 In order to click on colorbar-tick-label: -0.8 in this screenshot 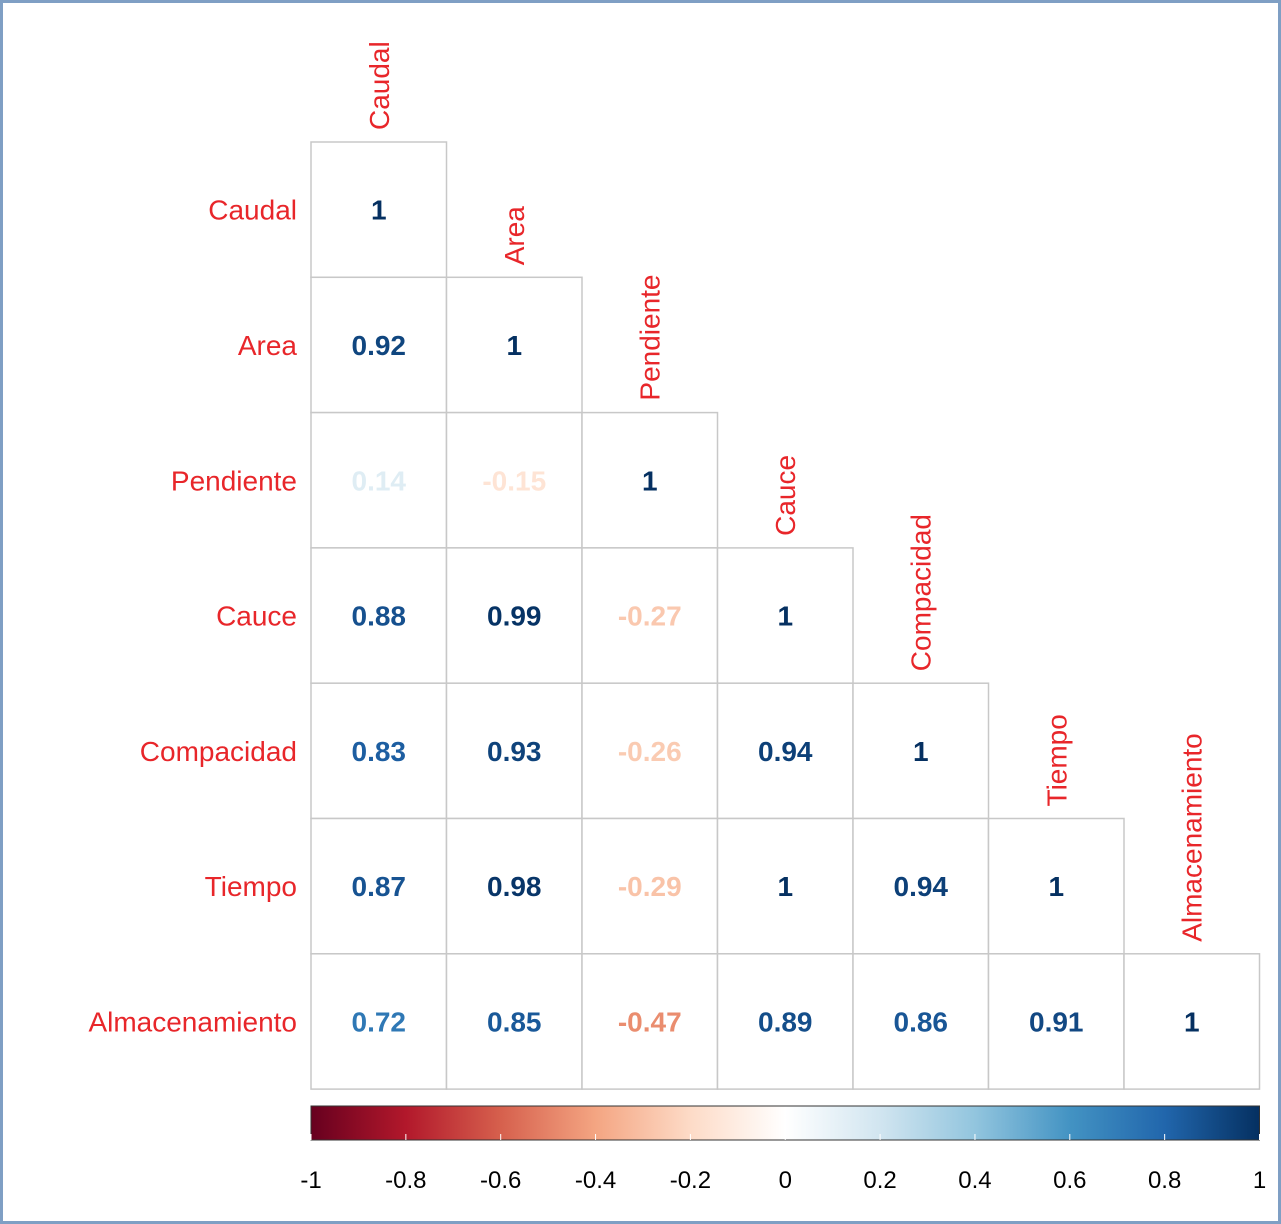, I will do `click(405, 1180)`.